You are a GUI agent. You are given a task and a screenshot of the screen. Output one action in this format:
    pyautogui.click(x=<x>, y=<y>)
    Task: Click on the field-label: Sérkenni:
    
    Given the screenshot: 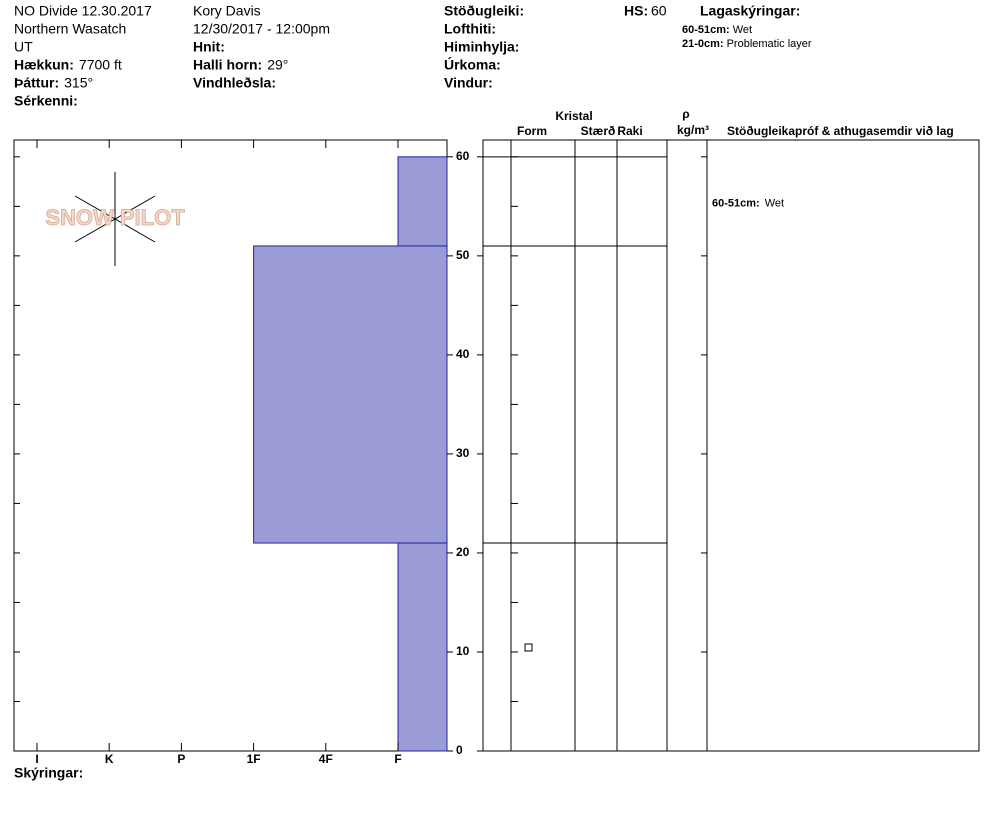 What is the action you would take?
    pyautogui.click(x=46, y=101)
    